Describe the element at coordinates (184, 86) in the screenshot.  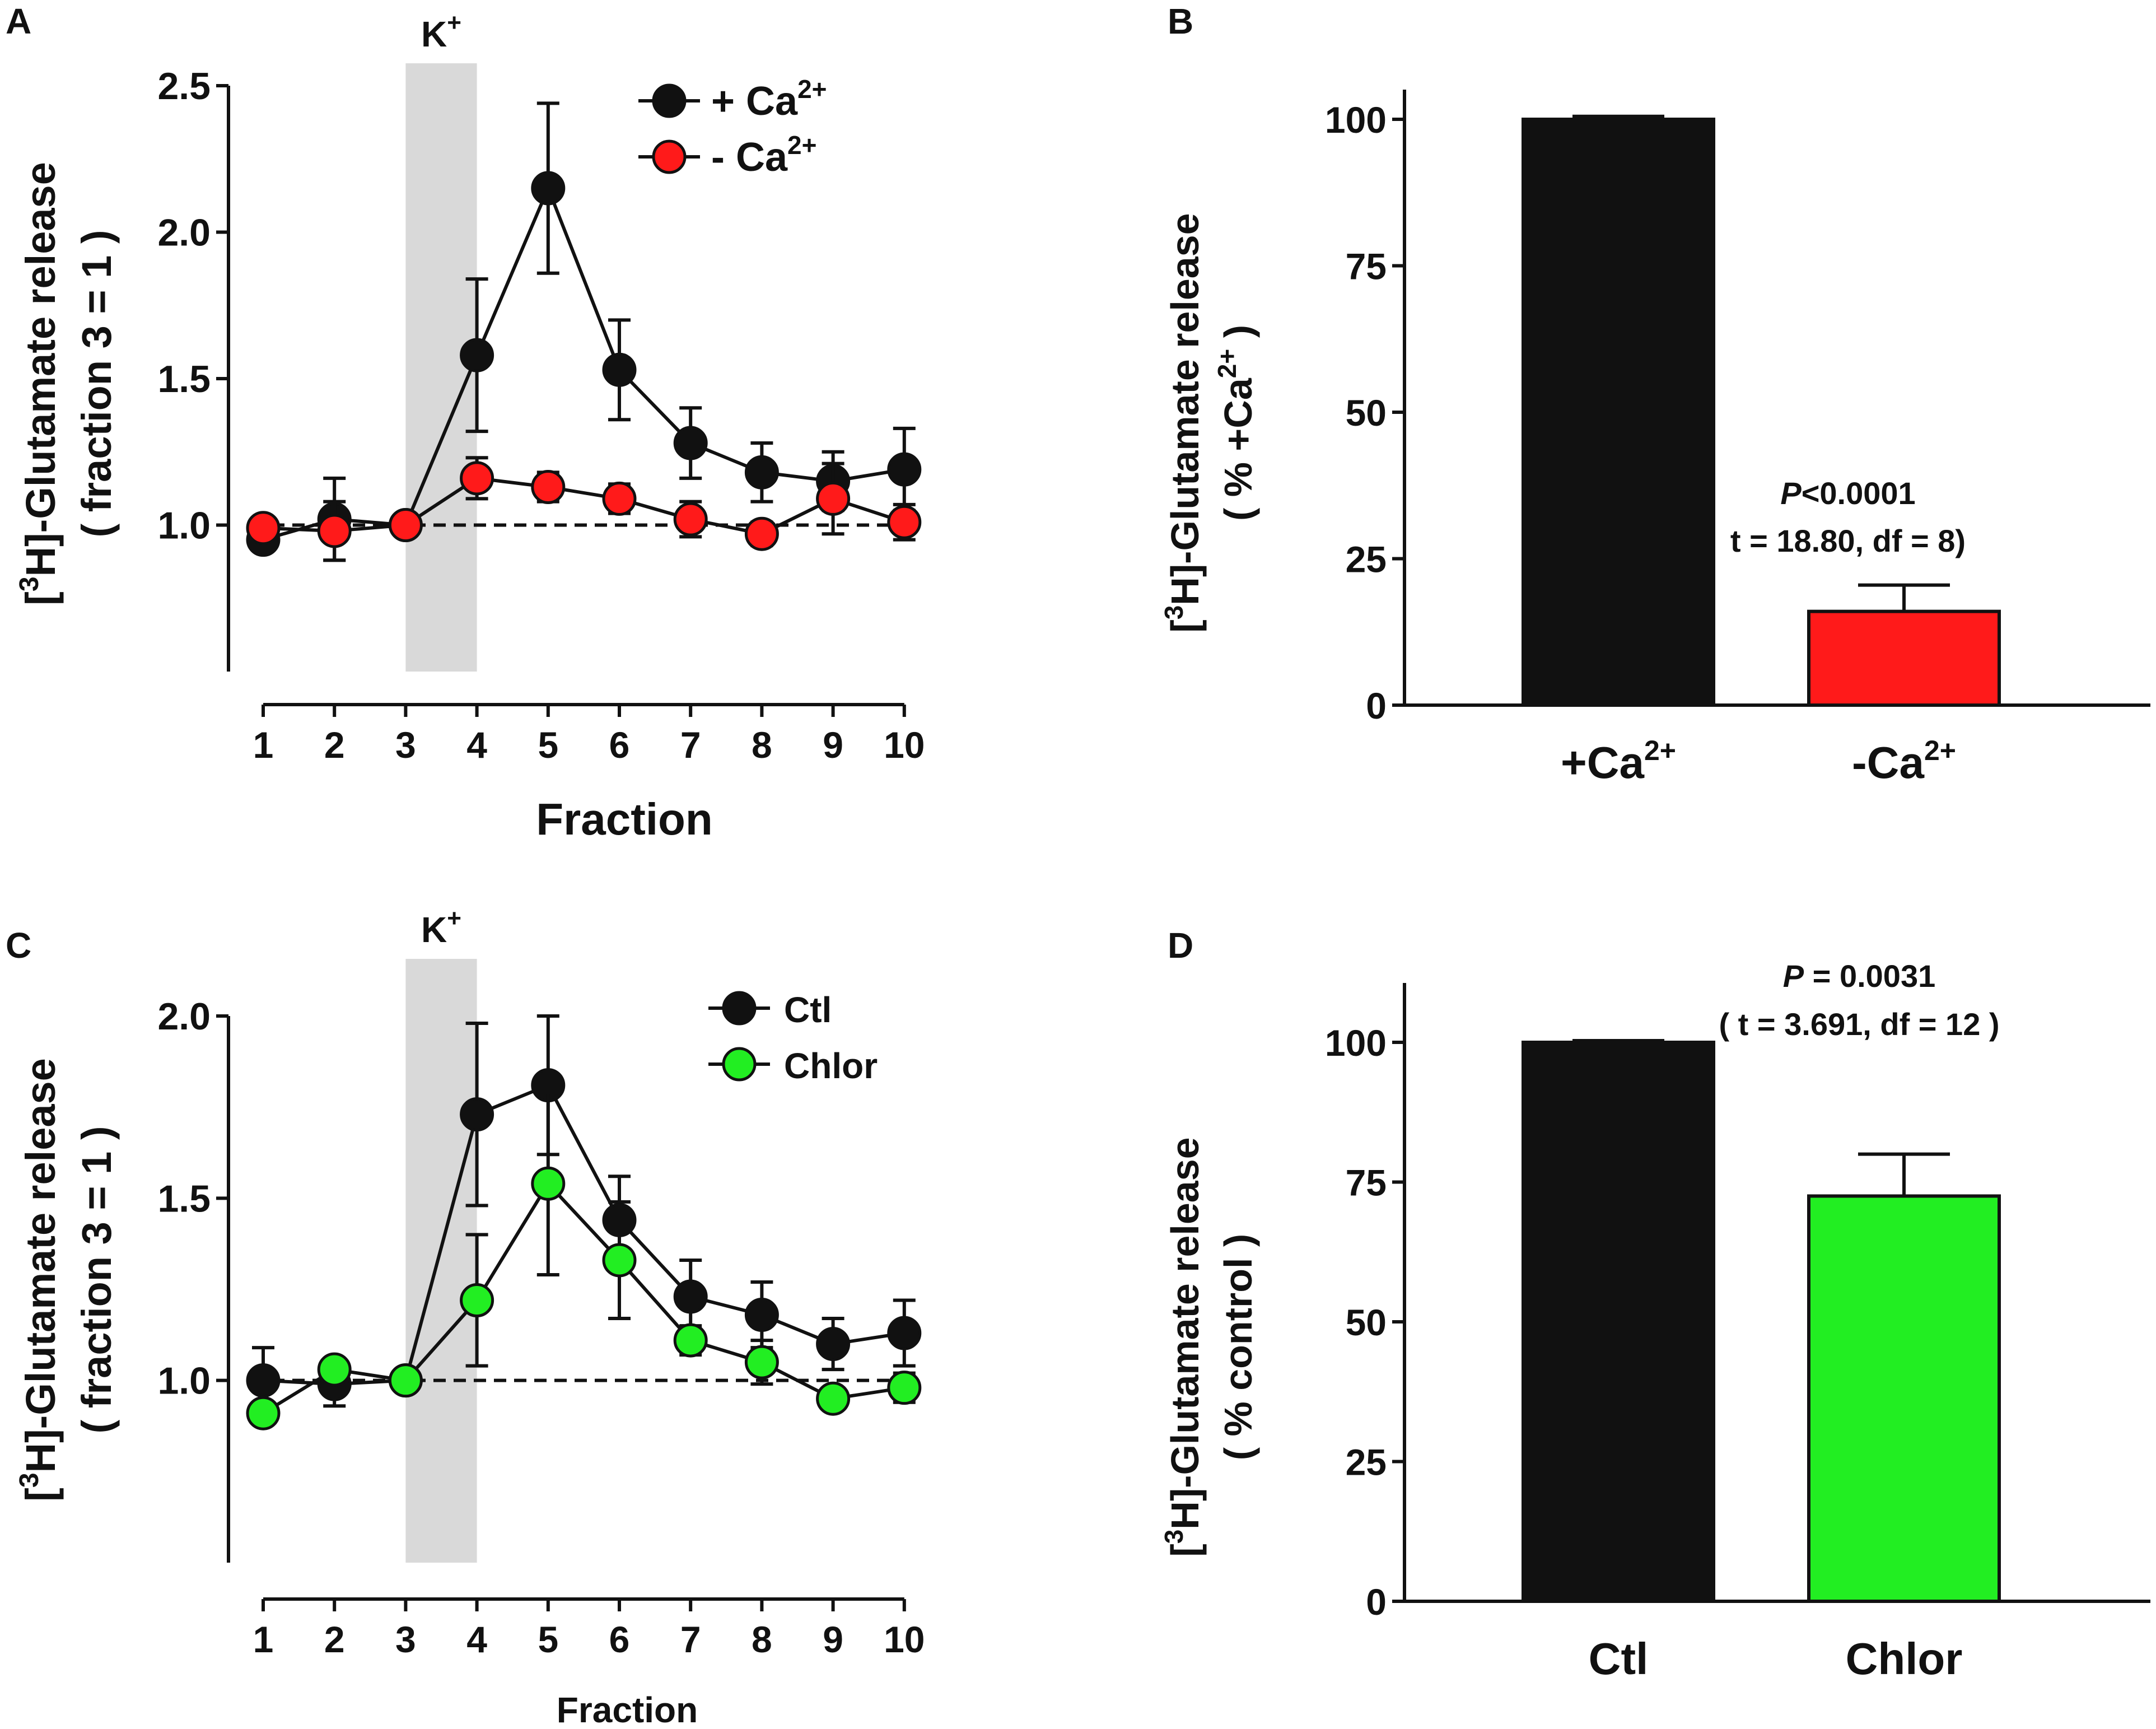
I see `a-y-tick-label: 2.5` at that location.